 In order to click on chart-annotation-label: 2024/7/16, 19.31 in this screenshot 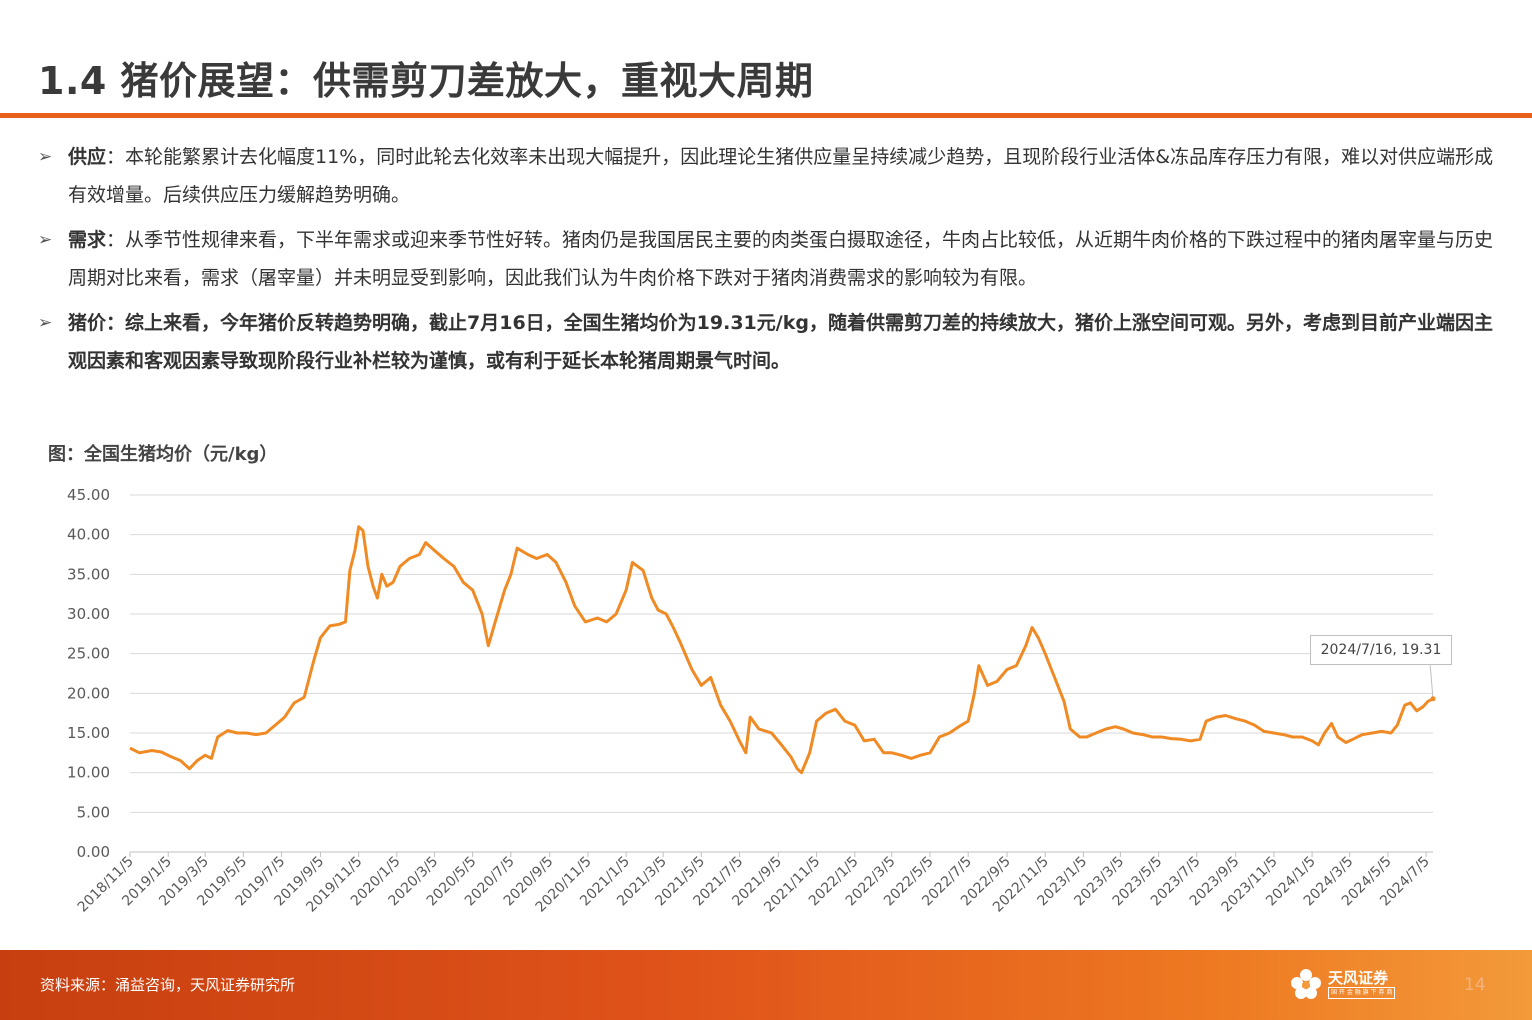, I will do `click(1381, 650)`.